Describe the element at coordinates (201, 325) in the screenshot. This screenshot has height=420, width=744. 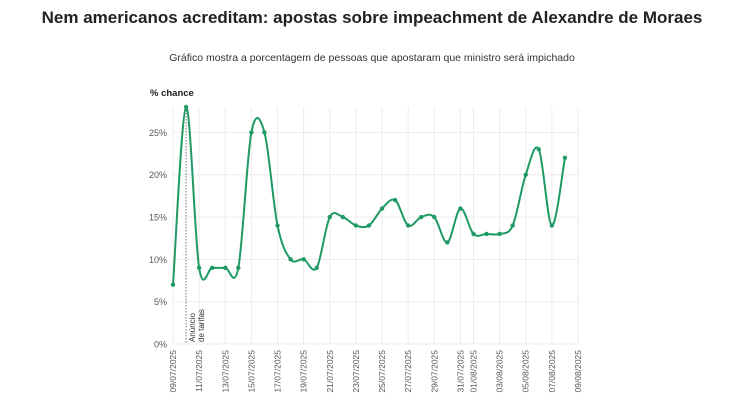
I see `annotation-label: de tarifas` at that location.